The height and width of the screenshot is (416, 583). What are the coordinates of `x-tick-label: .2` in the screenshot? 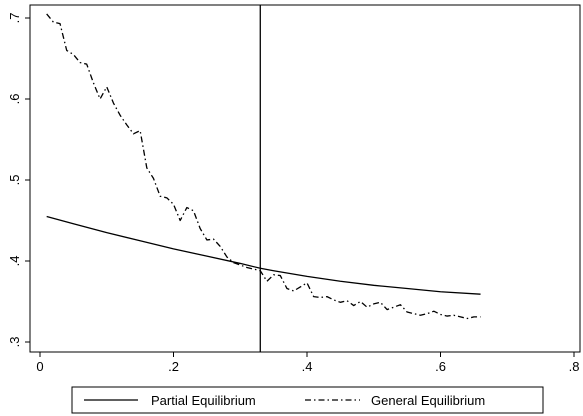 It's located at (173, 366).